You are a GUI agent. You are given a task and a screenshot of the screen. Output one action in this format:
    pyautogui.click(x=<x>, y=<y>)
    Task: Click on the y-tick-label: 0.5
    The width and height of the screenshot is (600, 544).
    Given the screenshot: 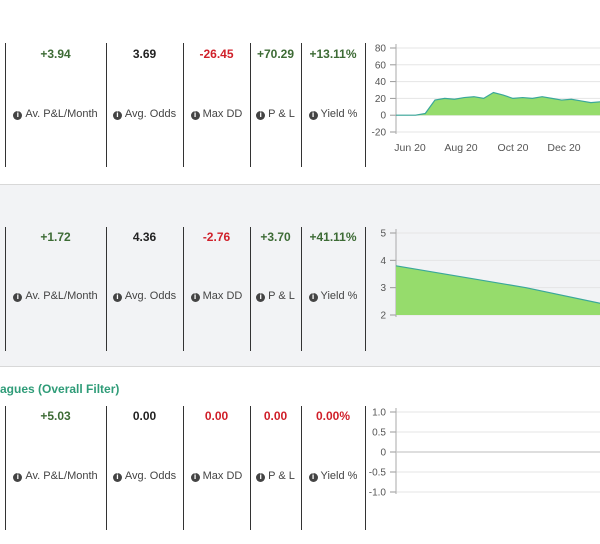 What is the action you would take?
    pyautogui.click(x=379, y=433)
    